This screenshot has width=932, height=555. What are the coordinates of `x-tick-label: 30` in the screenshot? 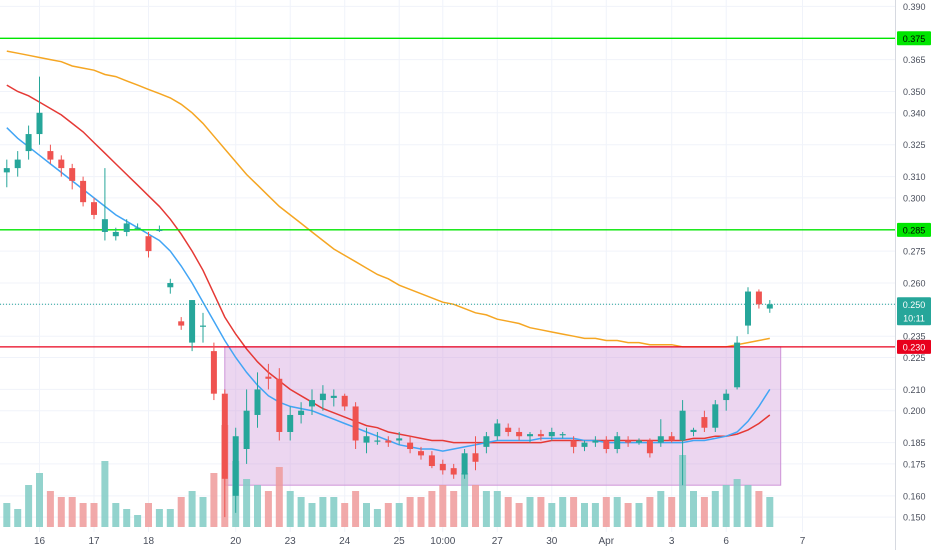 It's located at (552, 541).